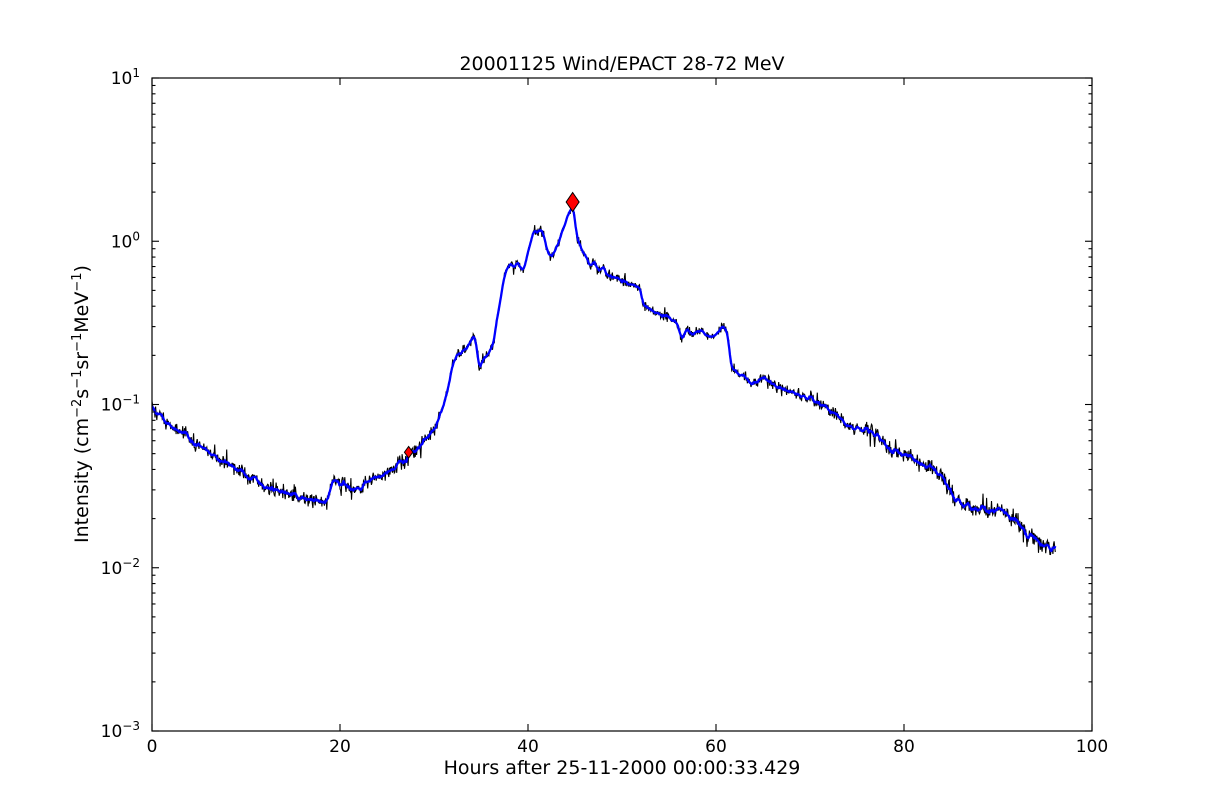 The image size is (1212, 812). I want to click on y-tick-label: 10⁻¹, so click(120, 404).